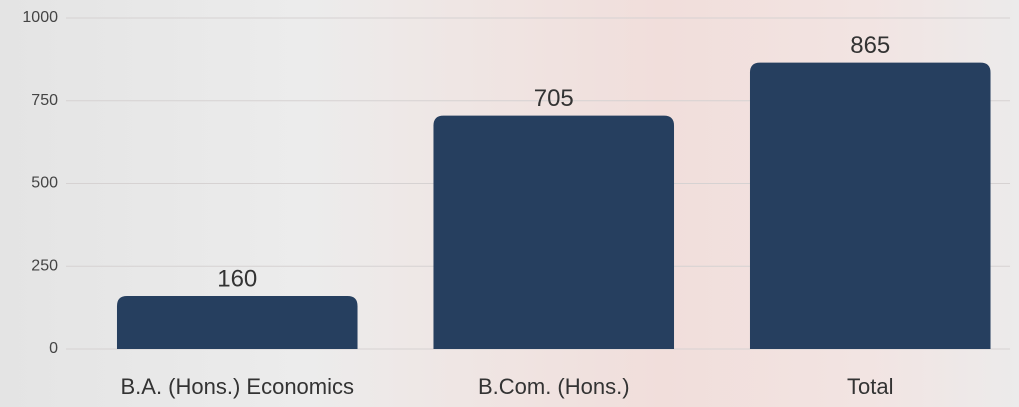 This screenshot has width=1019, height=407. Describe the element at coordinates (870, 386) in the screenshot. I see `x-tick-label: Total` at that location.